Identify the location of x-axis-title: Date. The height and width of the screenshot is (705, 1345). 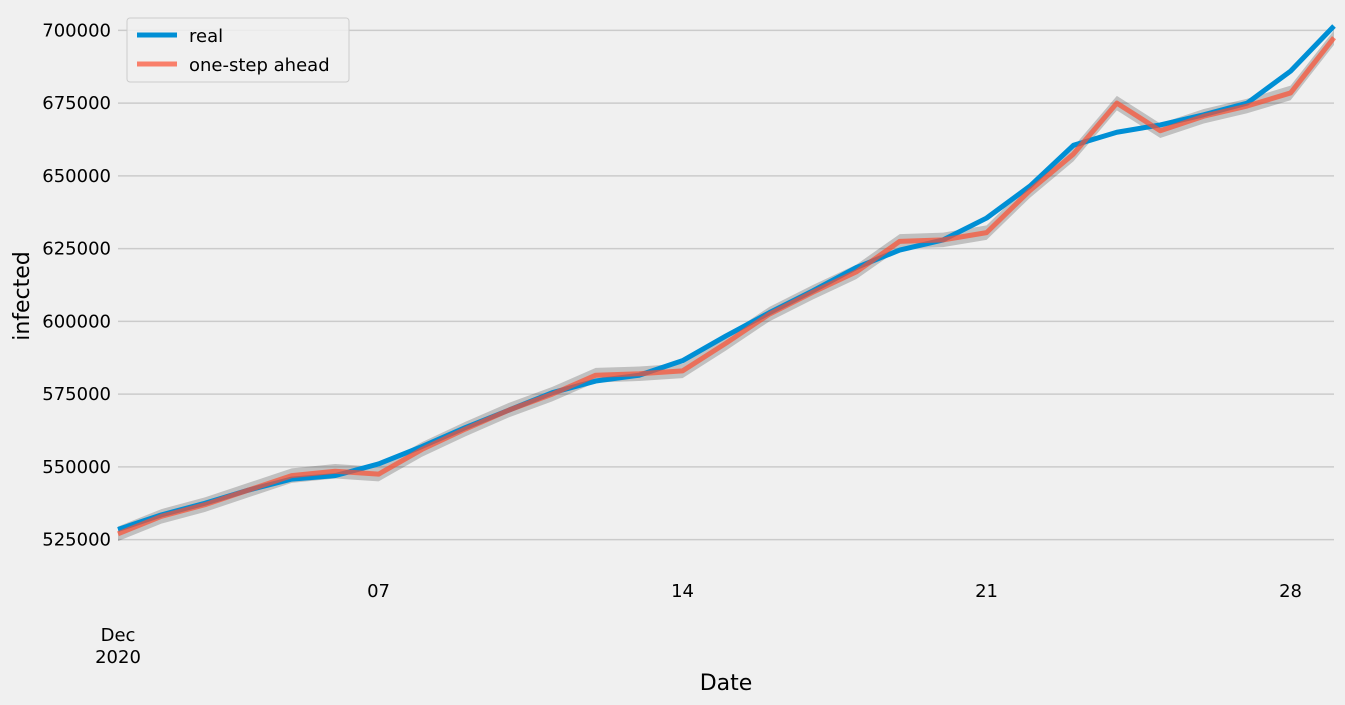
(726, 683).